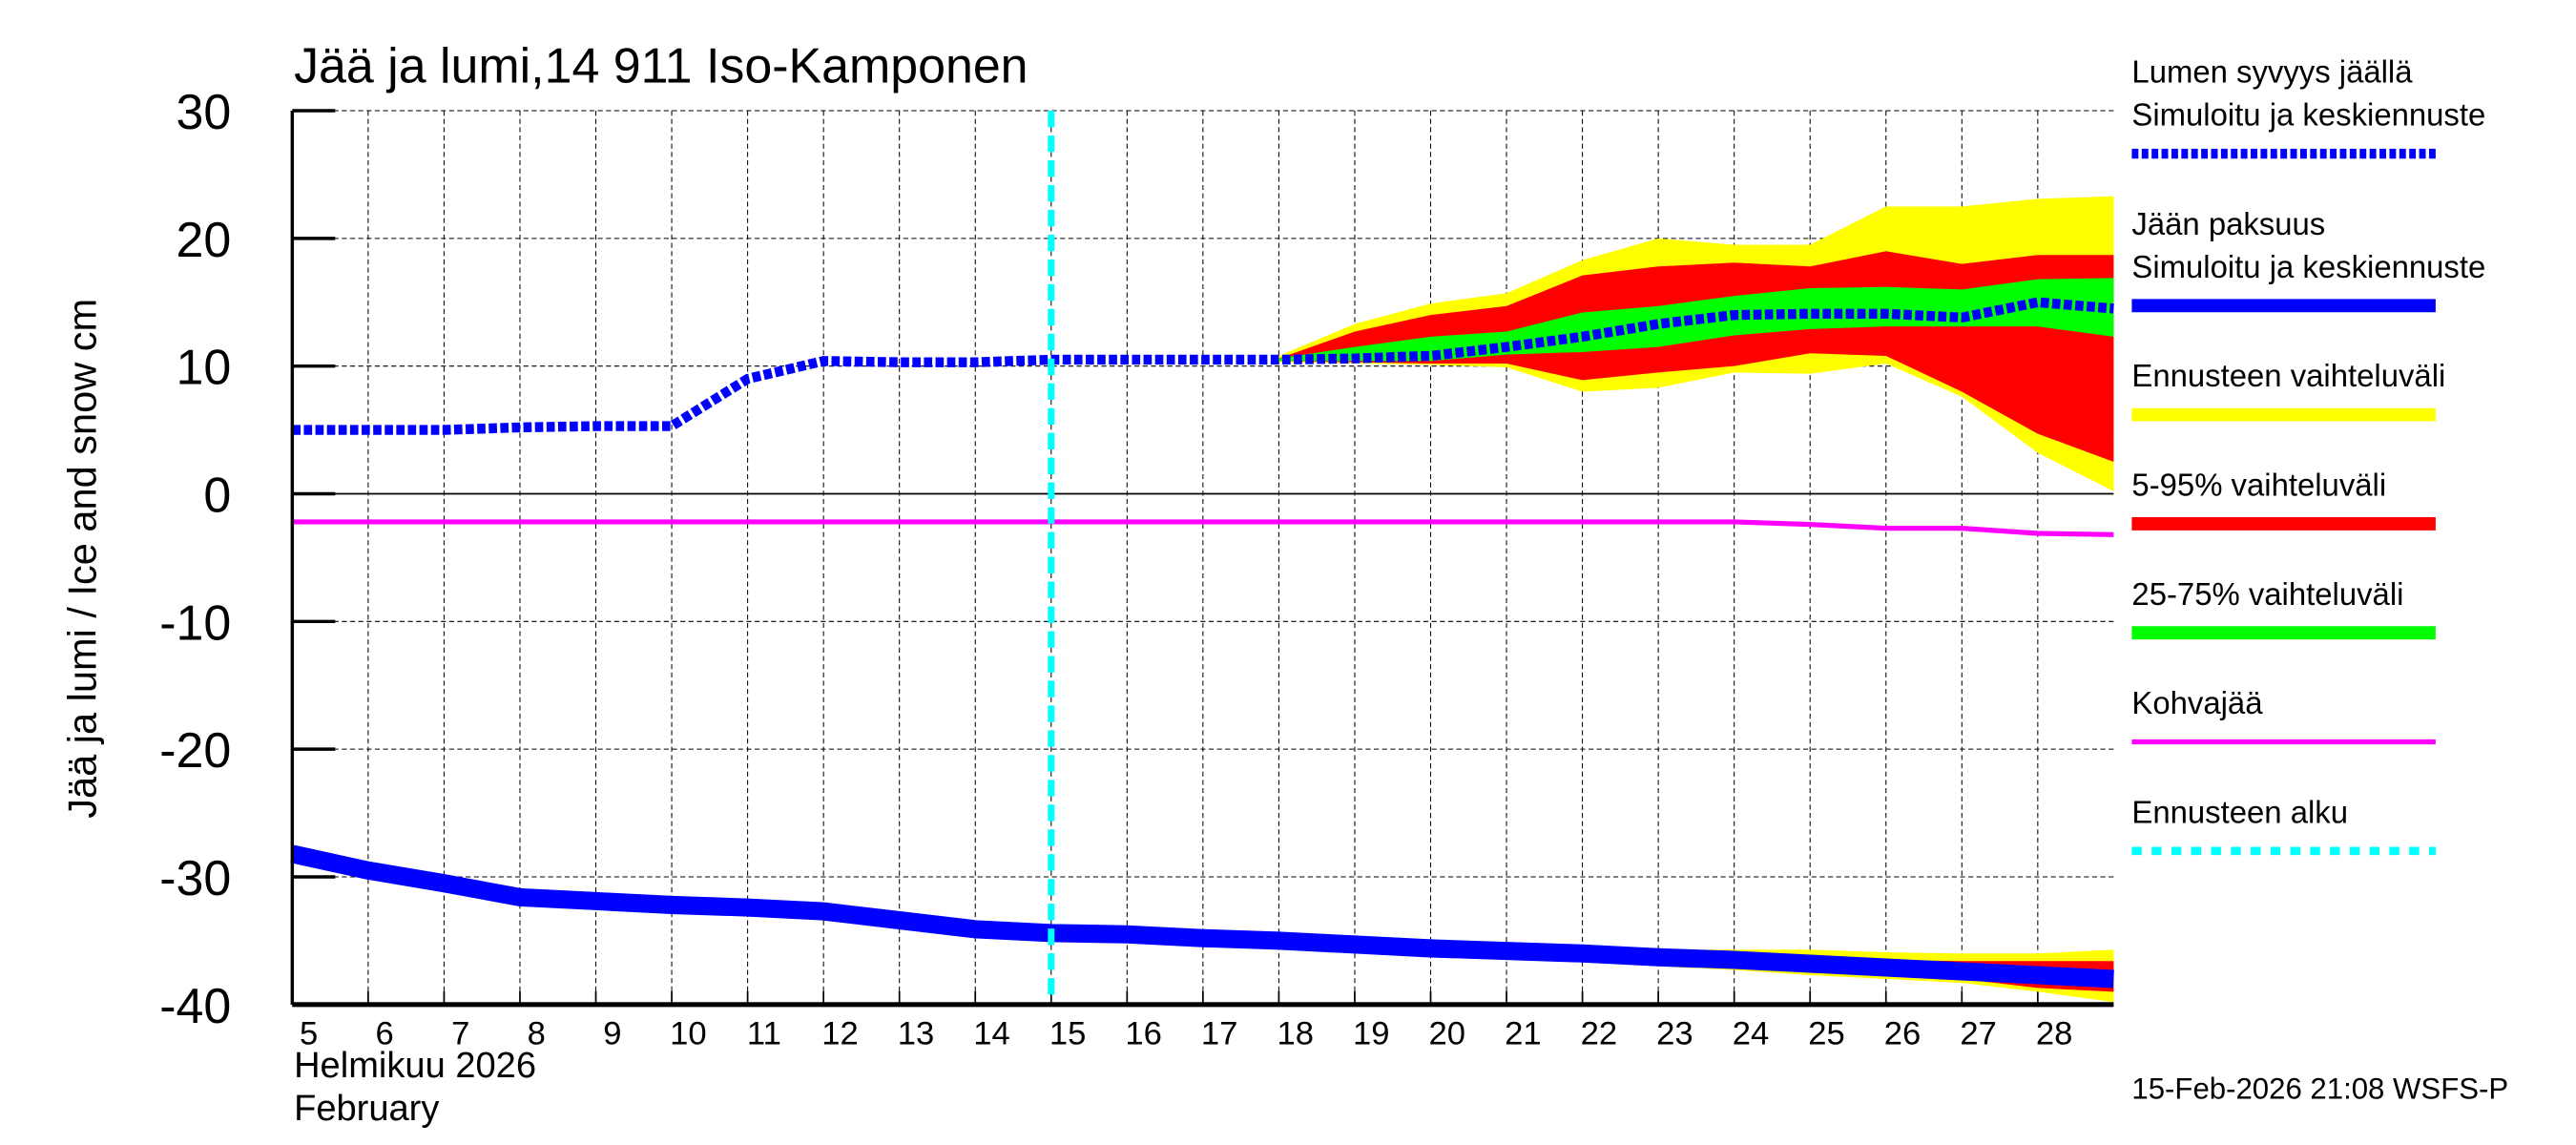 The height and width of the screenshot is (1145, 2576). I want to click on x-tick-label: 11, so click(764, 1033).